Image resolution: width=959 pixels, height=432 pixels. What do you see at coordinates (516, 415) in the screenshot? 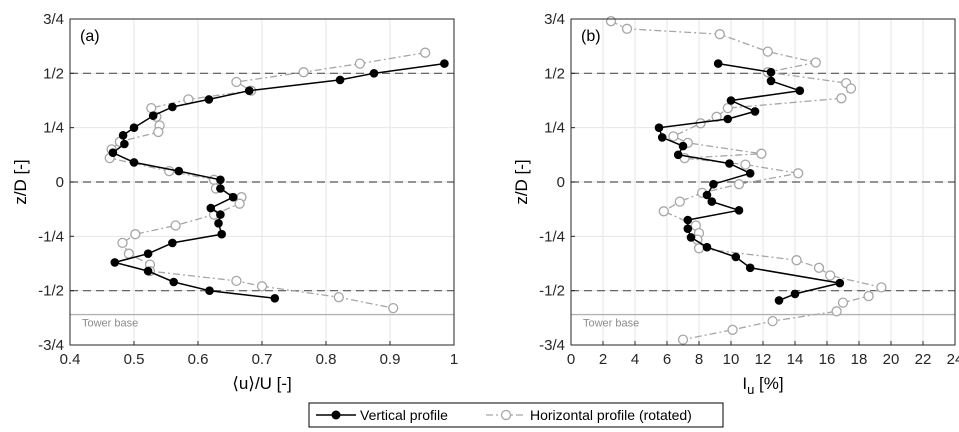
I see `legend-box` at bounding box center [516, 415].